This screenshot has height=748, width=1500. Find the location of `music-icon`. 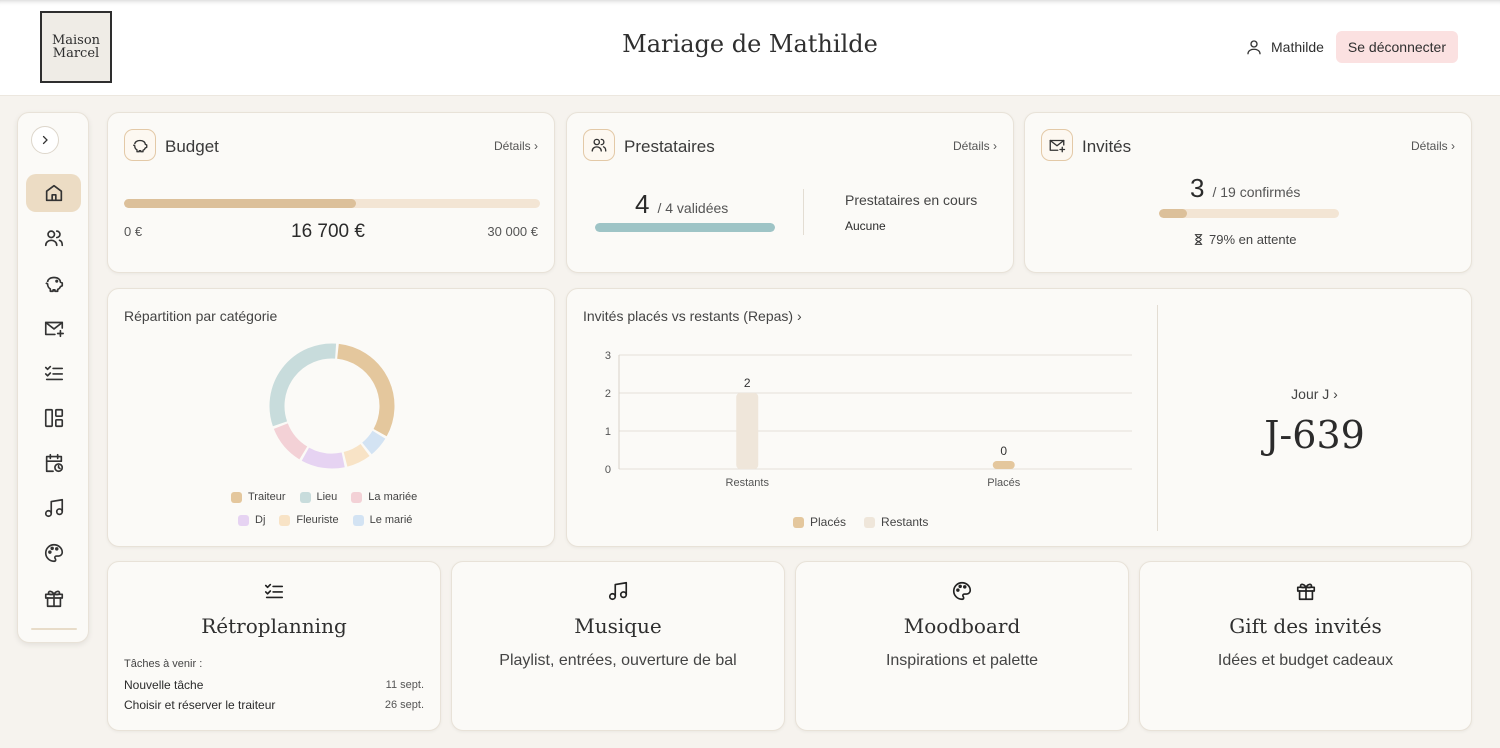

music-icon is located at coordinates (53, 508).